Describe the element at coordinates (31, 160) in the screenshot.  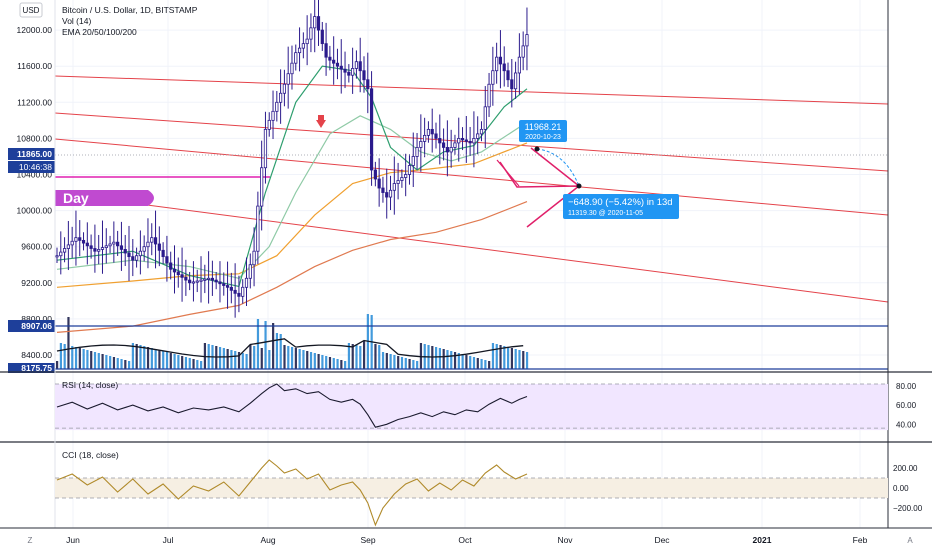
I see `last-price-badge: 11865.00 10:46:38` at that location.